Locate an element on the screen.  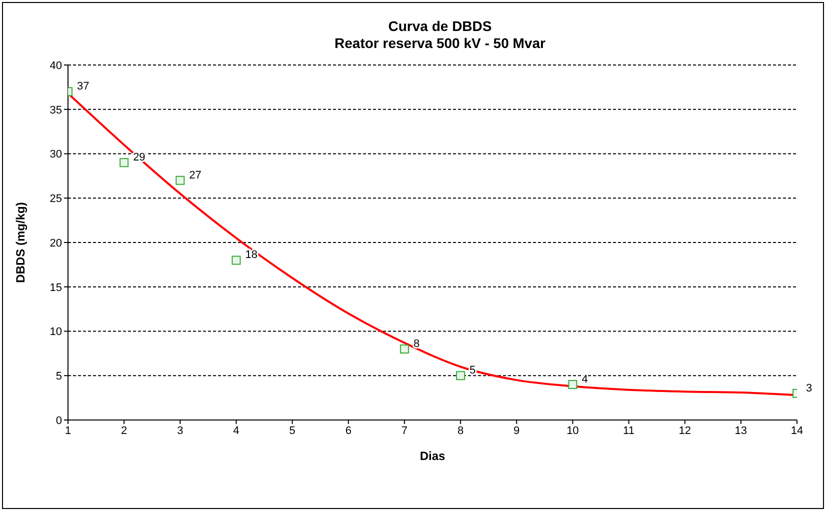
x-tick-label: 14 is located at coordinates (797, 430).